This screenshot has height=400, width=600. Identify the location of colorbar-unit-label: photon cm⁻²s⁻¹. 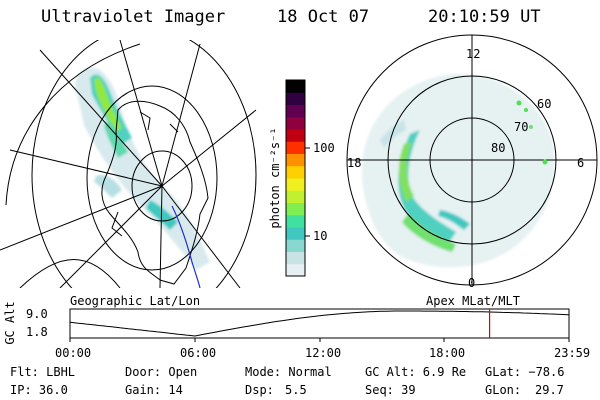
(275, 178).